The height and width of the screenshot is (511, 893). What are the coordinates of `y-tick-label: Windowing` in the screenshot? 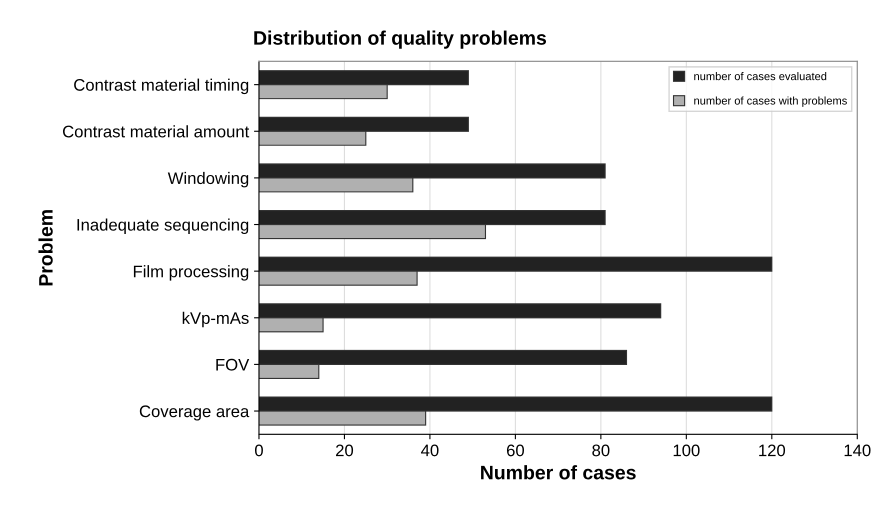 It's located at (208, 180).